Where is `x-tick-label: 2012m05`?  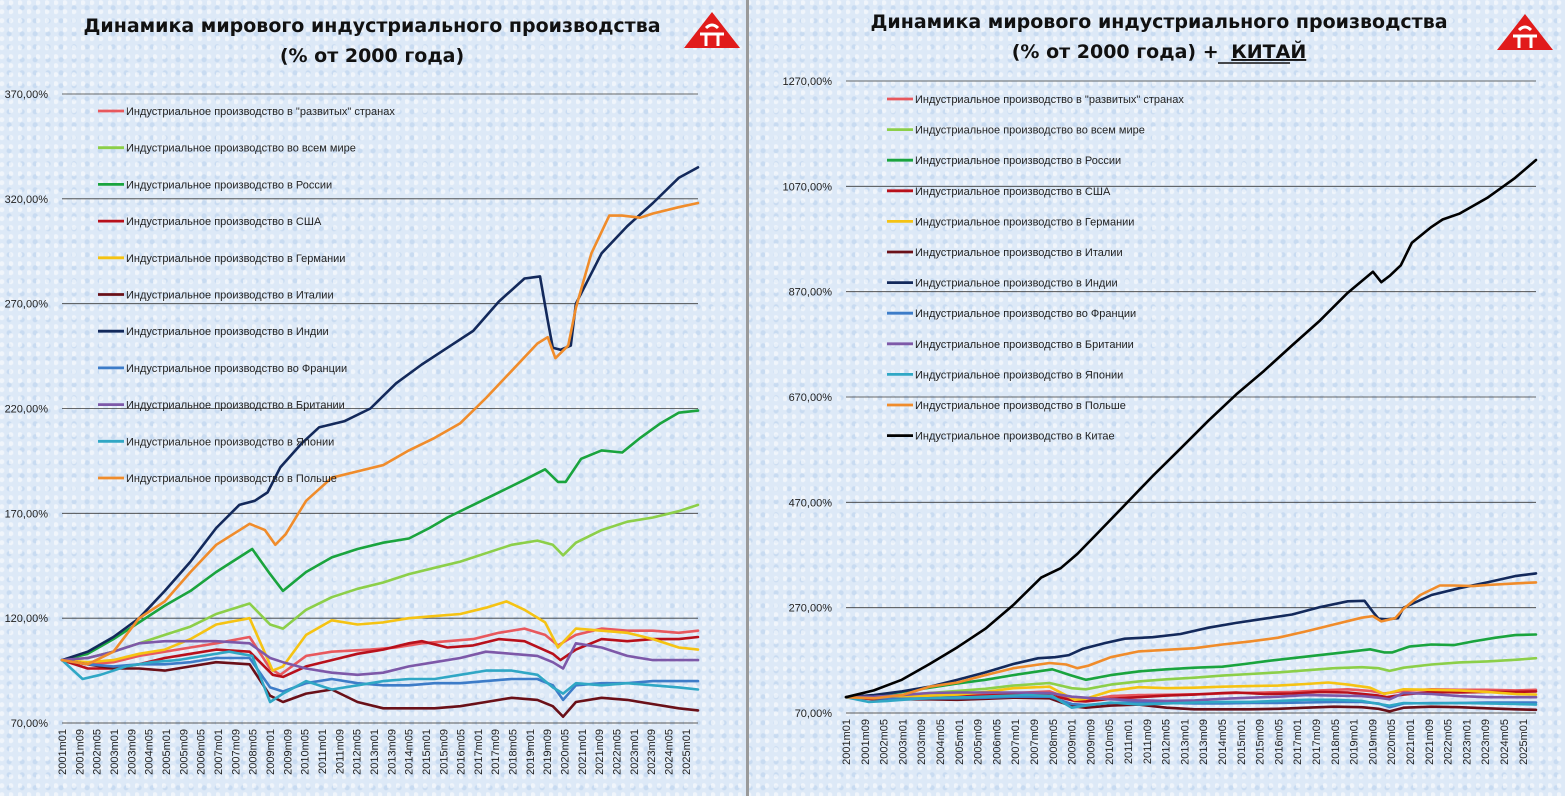
x-tick-label: 2012m05 is located at coordinates (1167, 742).